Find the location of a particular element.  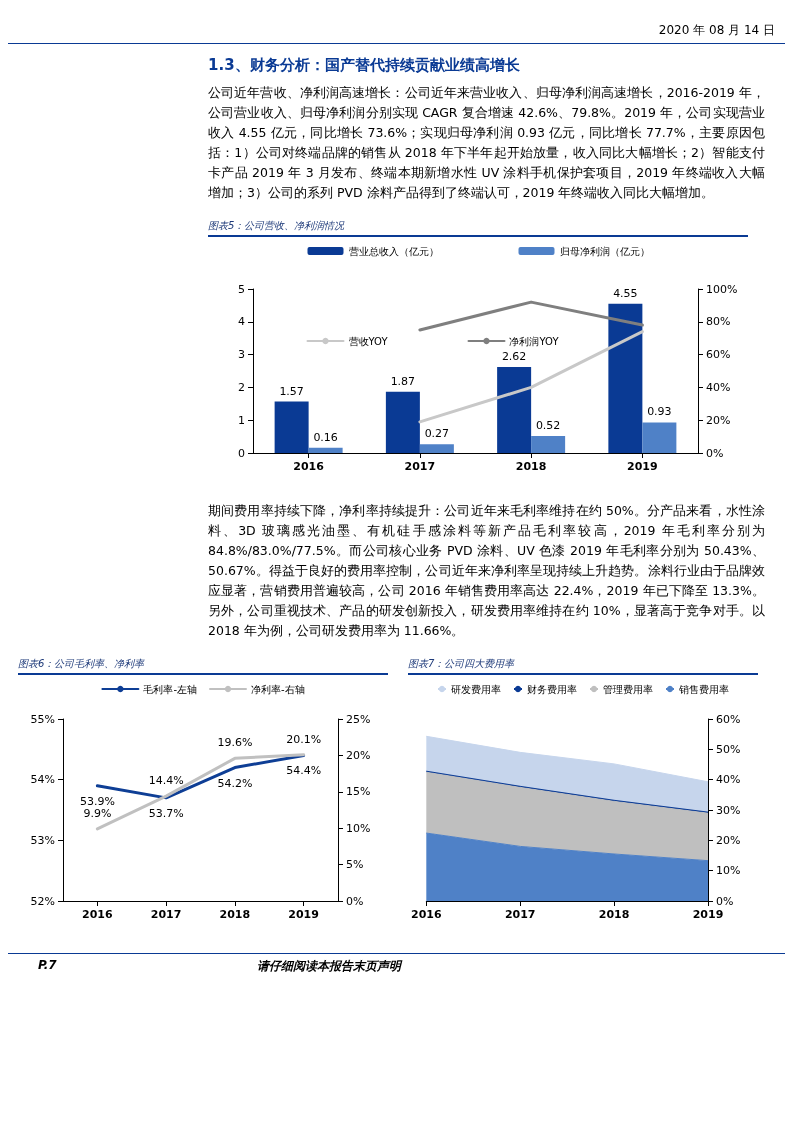

chart-title: 图表7：公司四大费用率 is located at coordinates (583, 665).